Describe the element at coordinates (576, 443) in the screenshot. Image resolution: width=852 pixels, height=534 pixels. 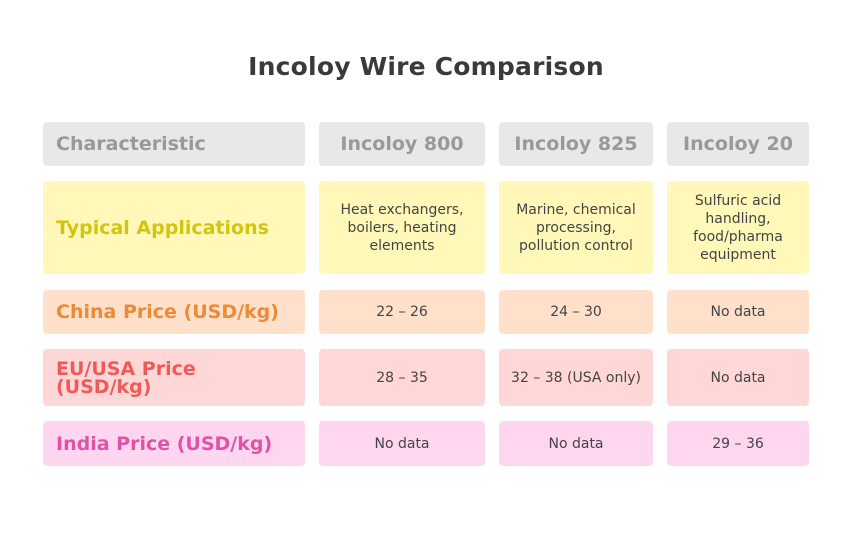
I see `cell-india-825: No data` at that location.